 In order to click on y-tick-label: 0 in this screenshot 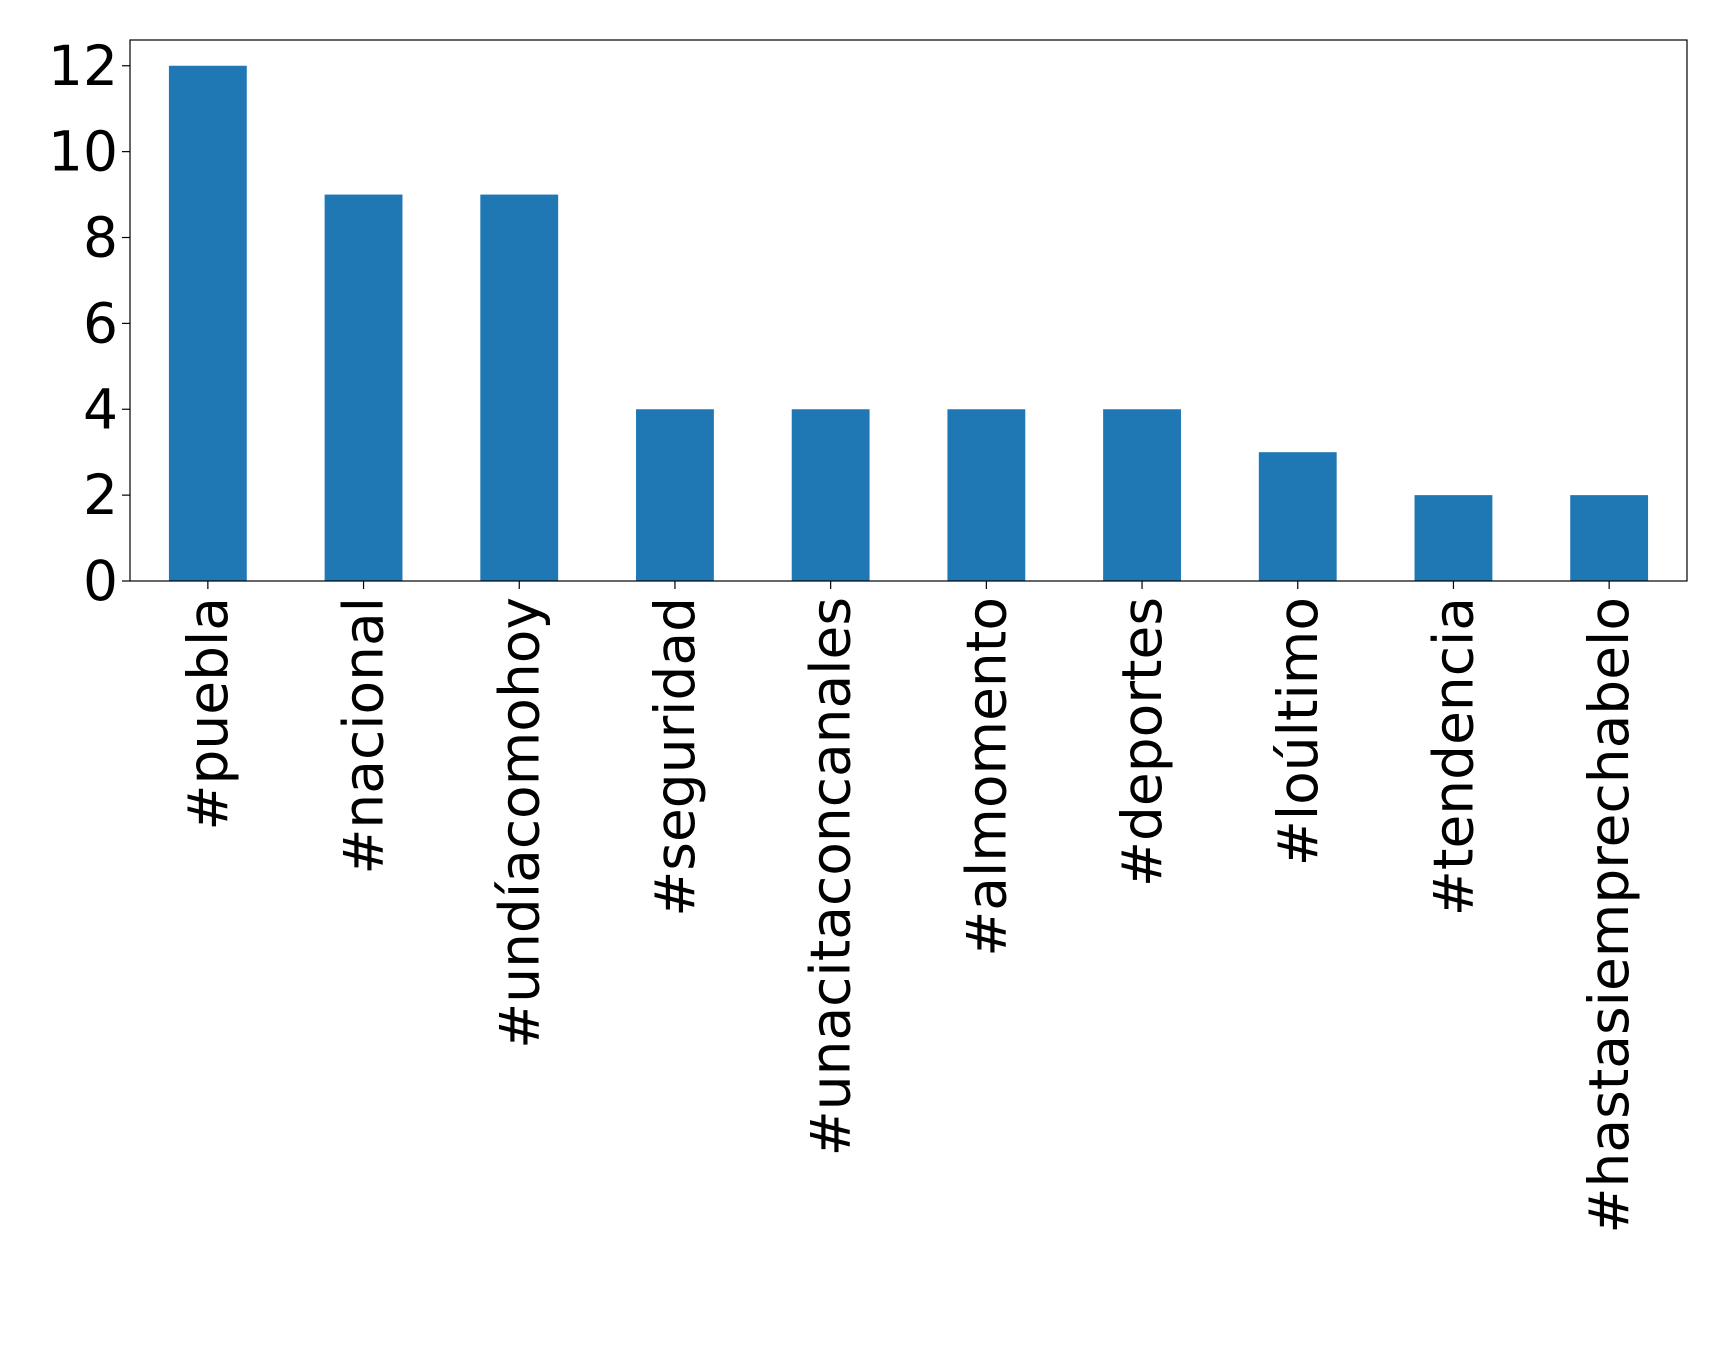, I will do `click(100, 581)`.